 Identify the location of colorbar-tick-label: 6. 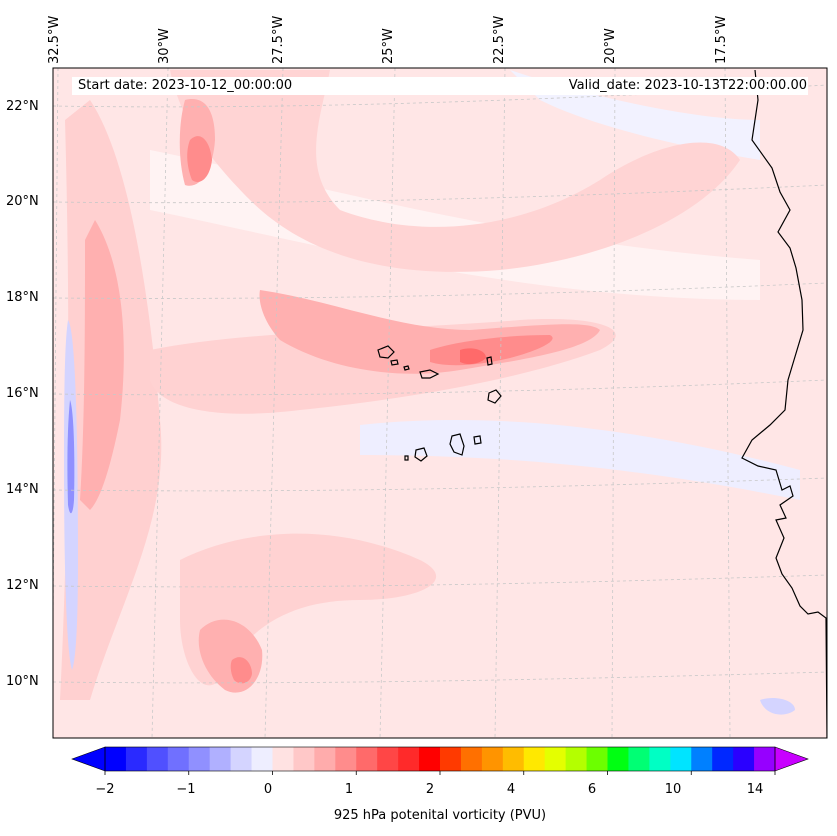
(592, 789).